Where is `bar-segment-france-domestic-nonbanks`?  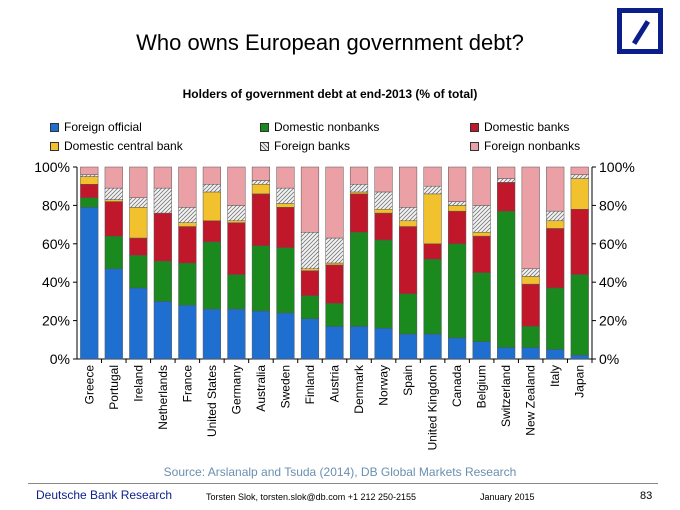 bar-segment-france-domestic-nonbanks is located at coordinates (187, 284).